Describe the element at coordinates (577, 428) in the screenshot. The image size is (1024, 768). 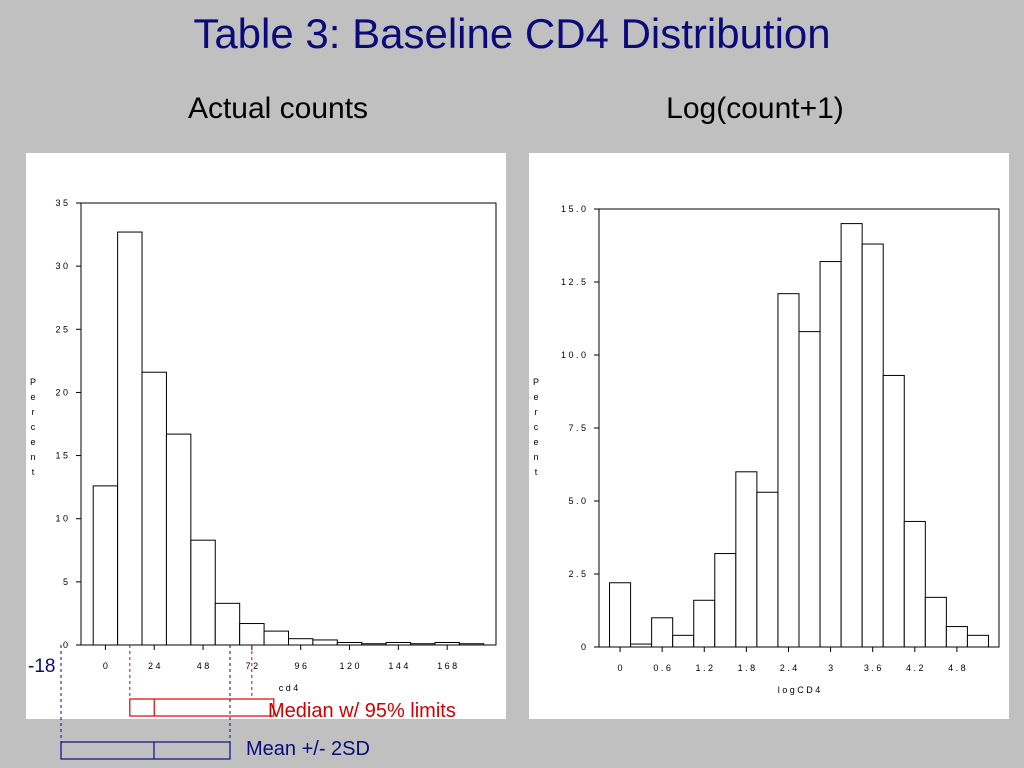
I see `y-tick-label: 7 . 5` at that location.